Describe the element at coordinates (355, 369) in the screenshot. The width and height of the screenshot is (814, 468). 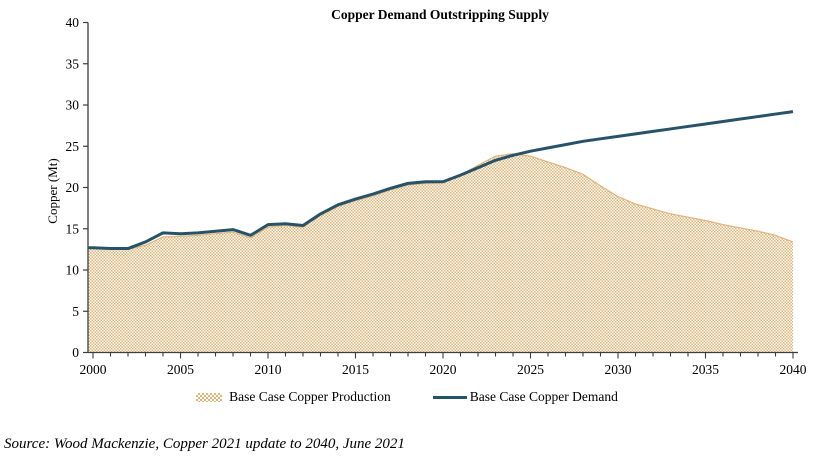
I see `x-axis-tick-label: 2015` at that location.